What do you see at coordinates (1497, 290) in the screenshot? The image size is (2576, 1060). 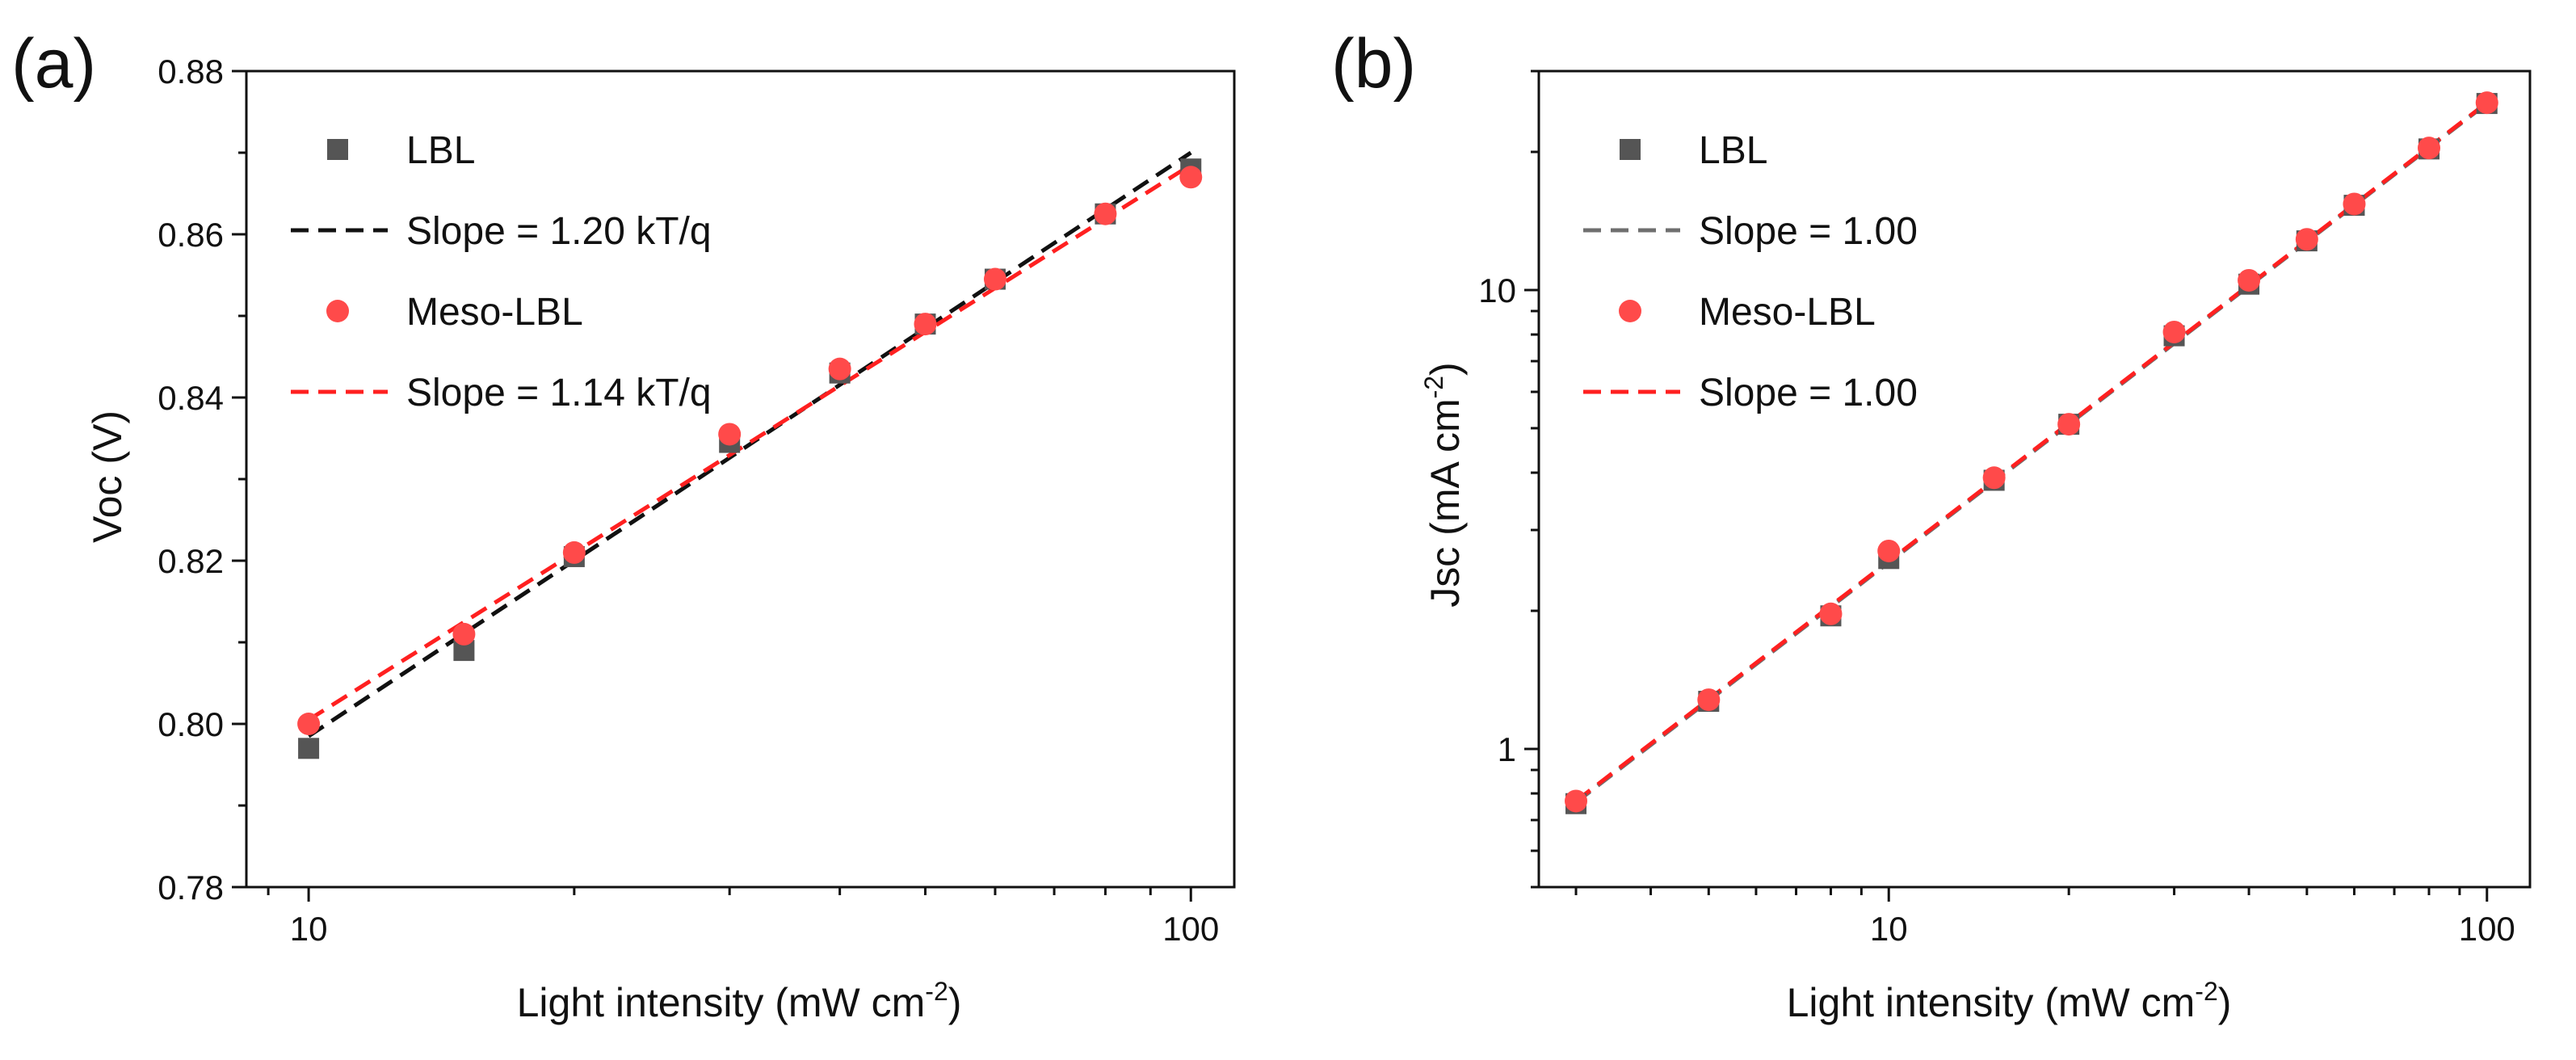 I see `panel-b-y-tick-label: 10` at bounding box center [1497, 290].